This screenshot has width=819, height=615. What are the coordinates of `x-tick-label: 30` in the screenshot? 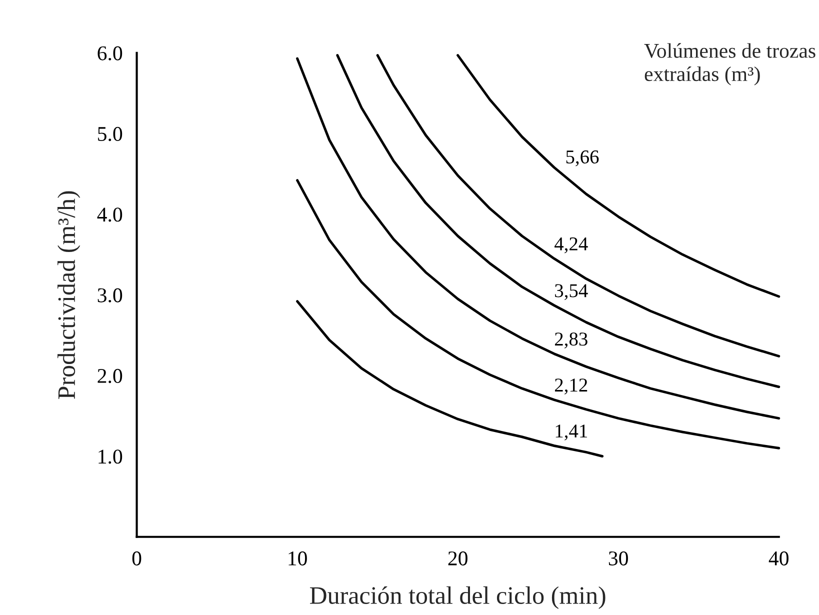 It's located at (618, 558).